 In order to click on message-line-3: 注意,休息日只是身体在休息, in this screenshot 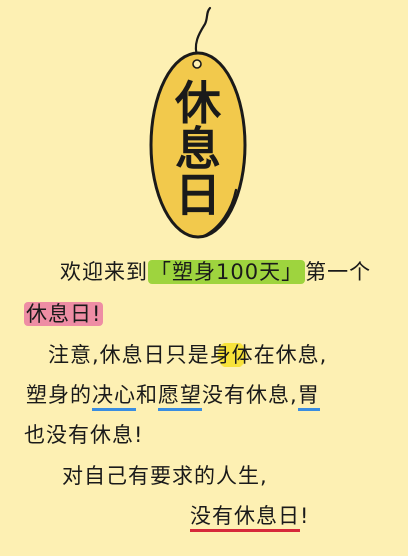, I will do `click(188, 355)`.